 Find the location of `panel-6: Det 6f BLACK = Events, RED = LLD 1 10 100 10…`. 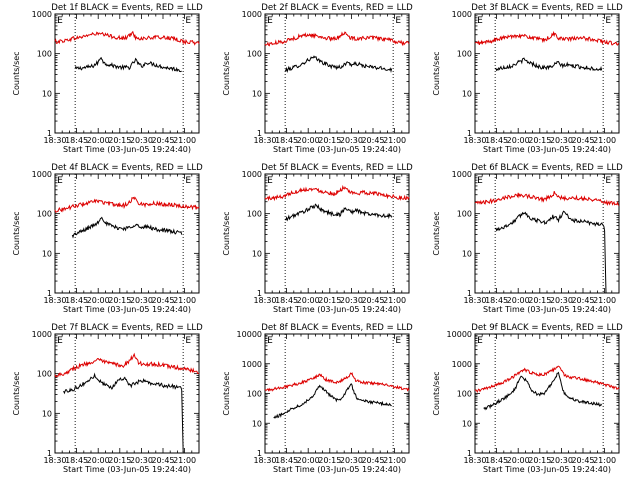

panel-6: Det 6f BLACK = Events, RED = LLD 1 10 100 10… is located at coordinates (527, 238).